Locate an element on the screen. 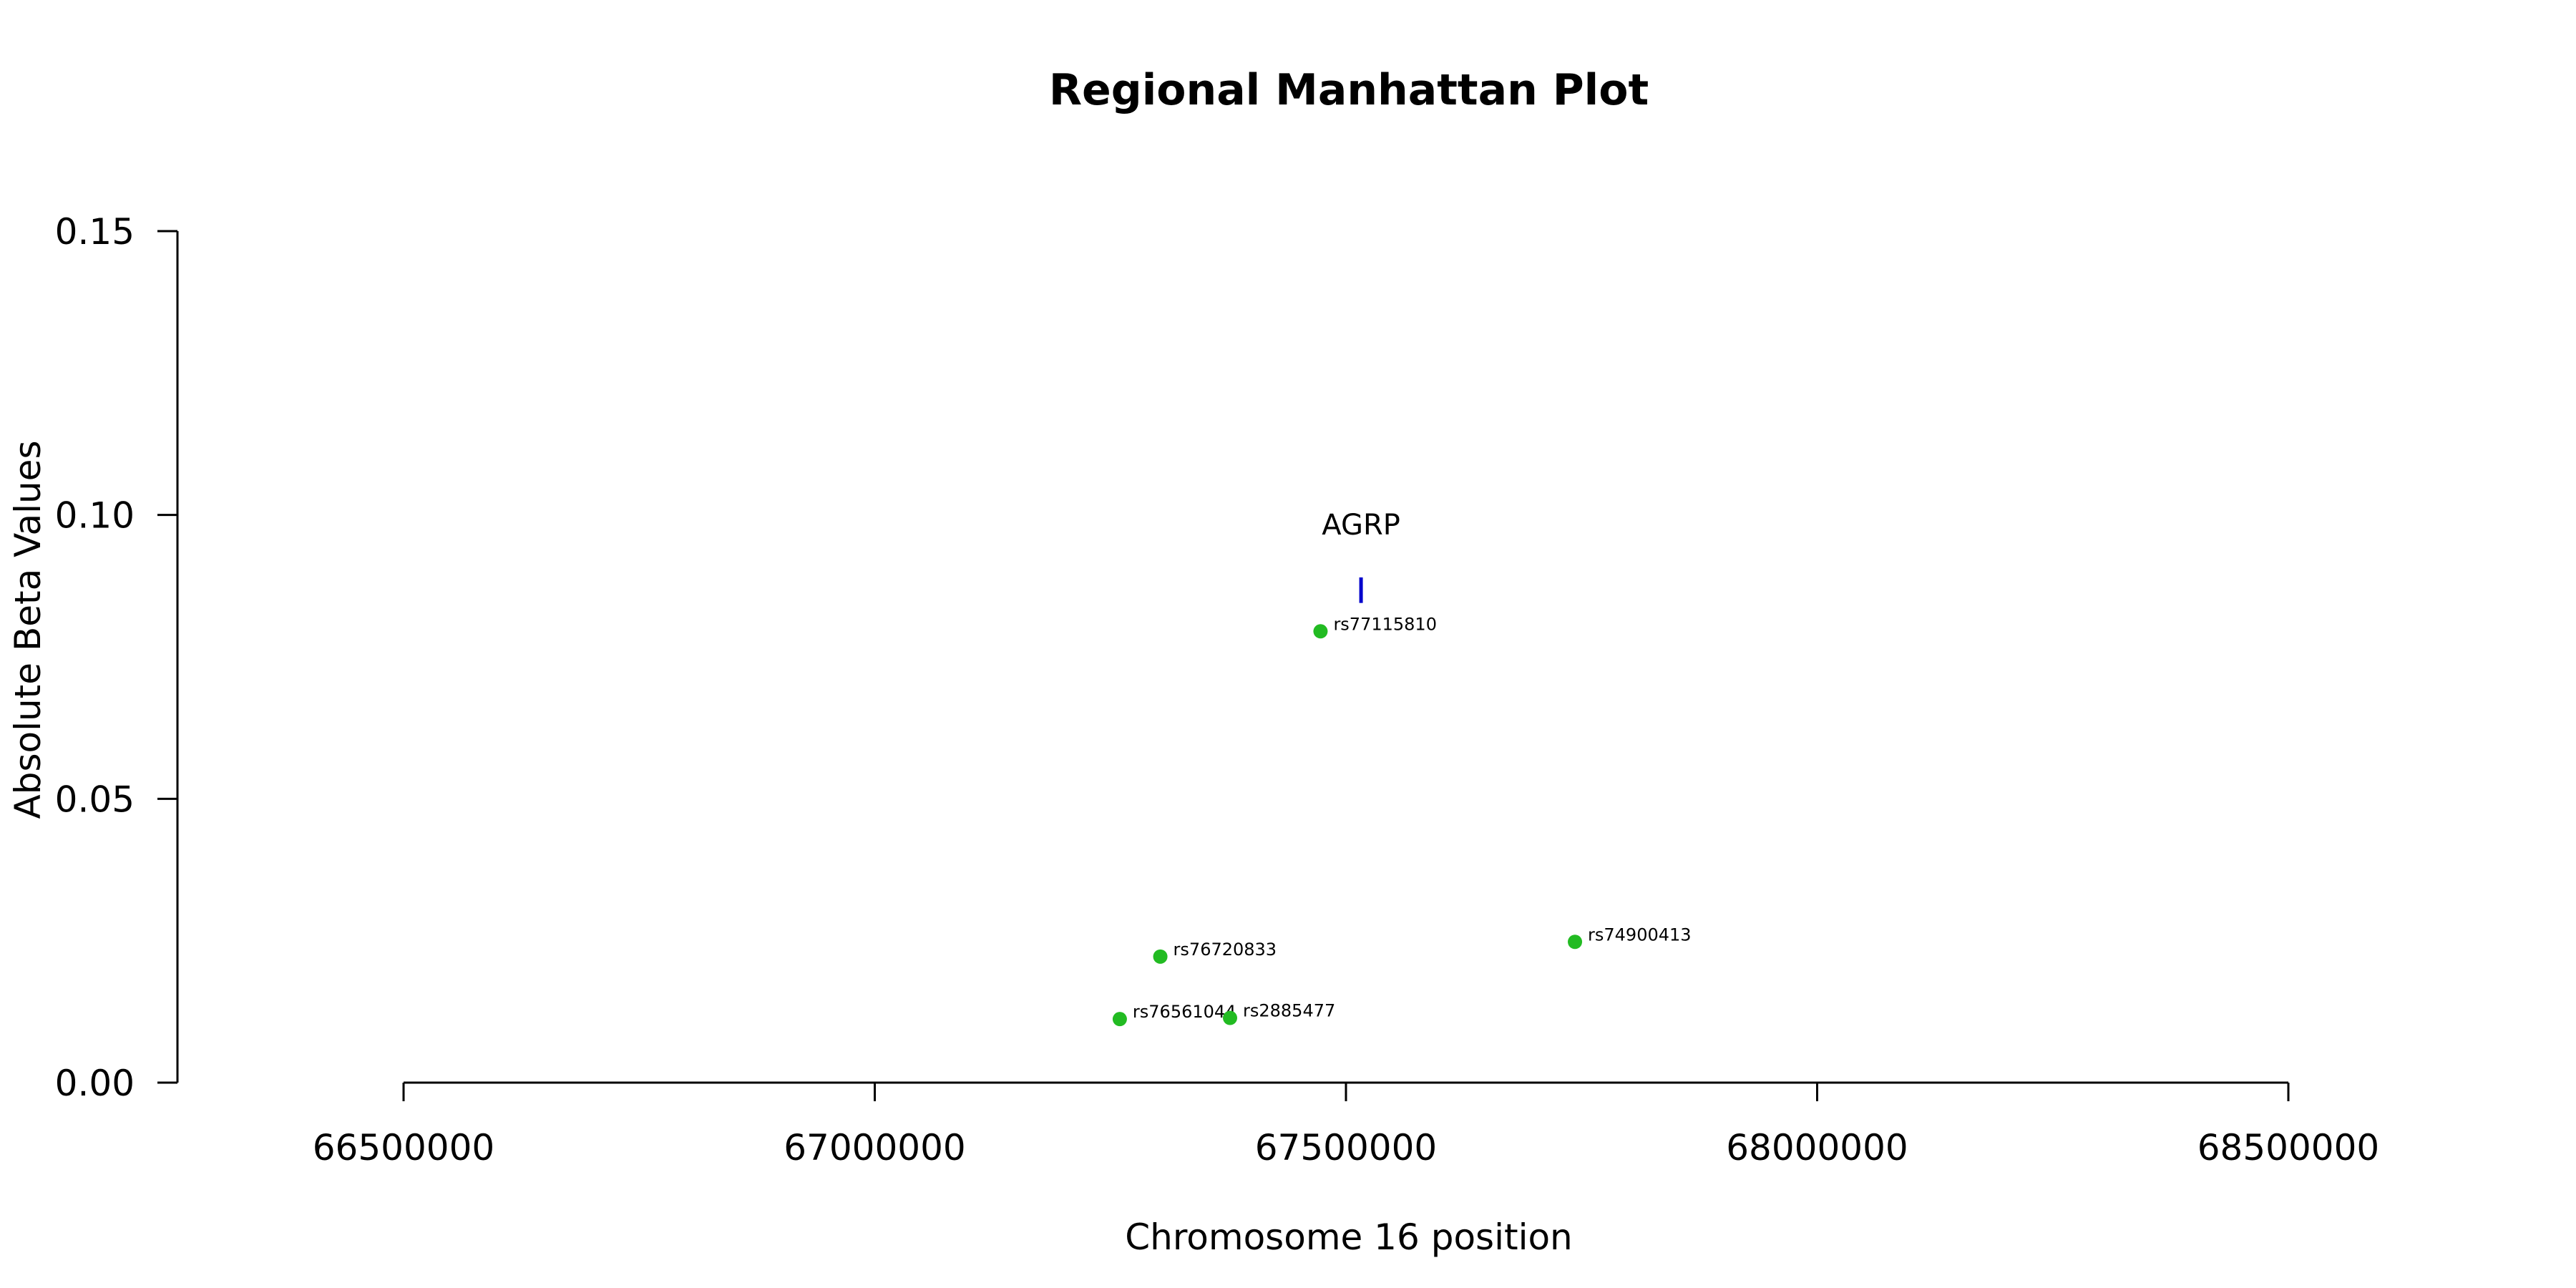 The image size is (2576, 1288). y-axis-title: Absolute Beta Values is located at coordinates (28, 630).